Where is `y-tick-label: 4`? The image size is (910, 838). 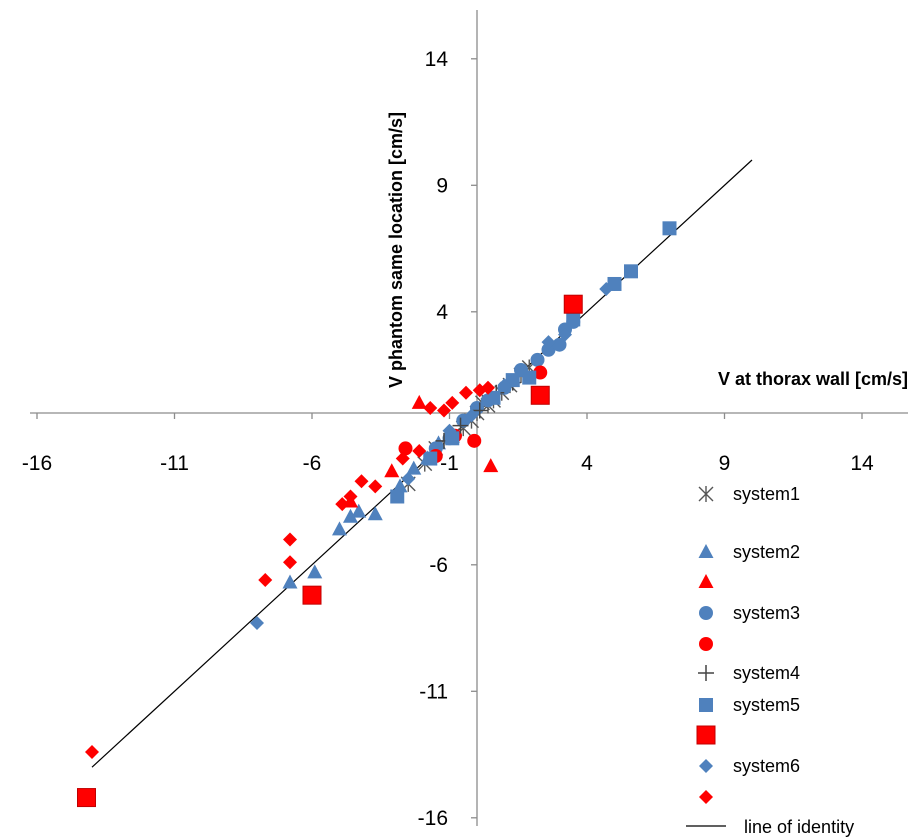 y-tick-label: 4 is located at coordinates (442, 312).